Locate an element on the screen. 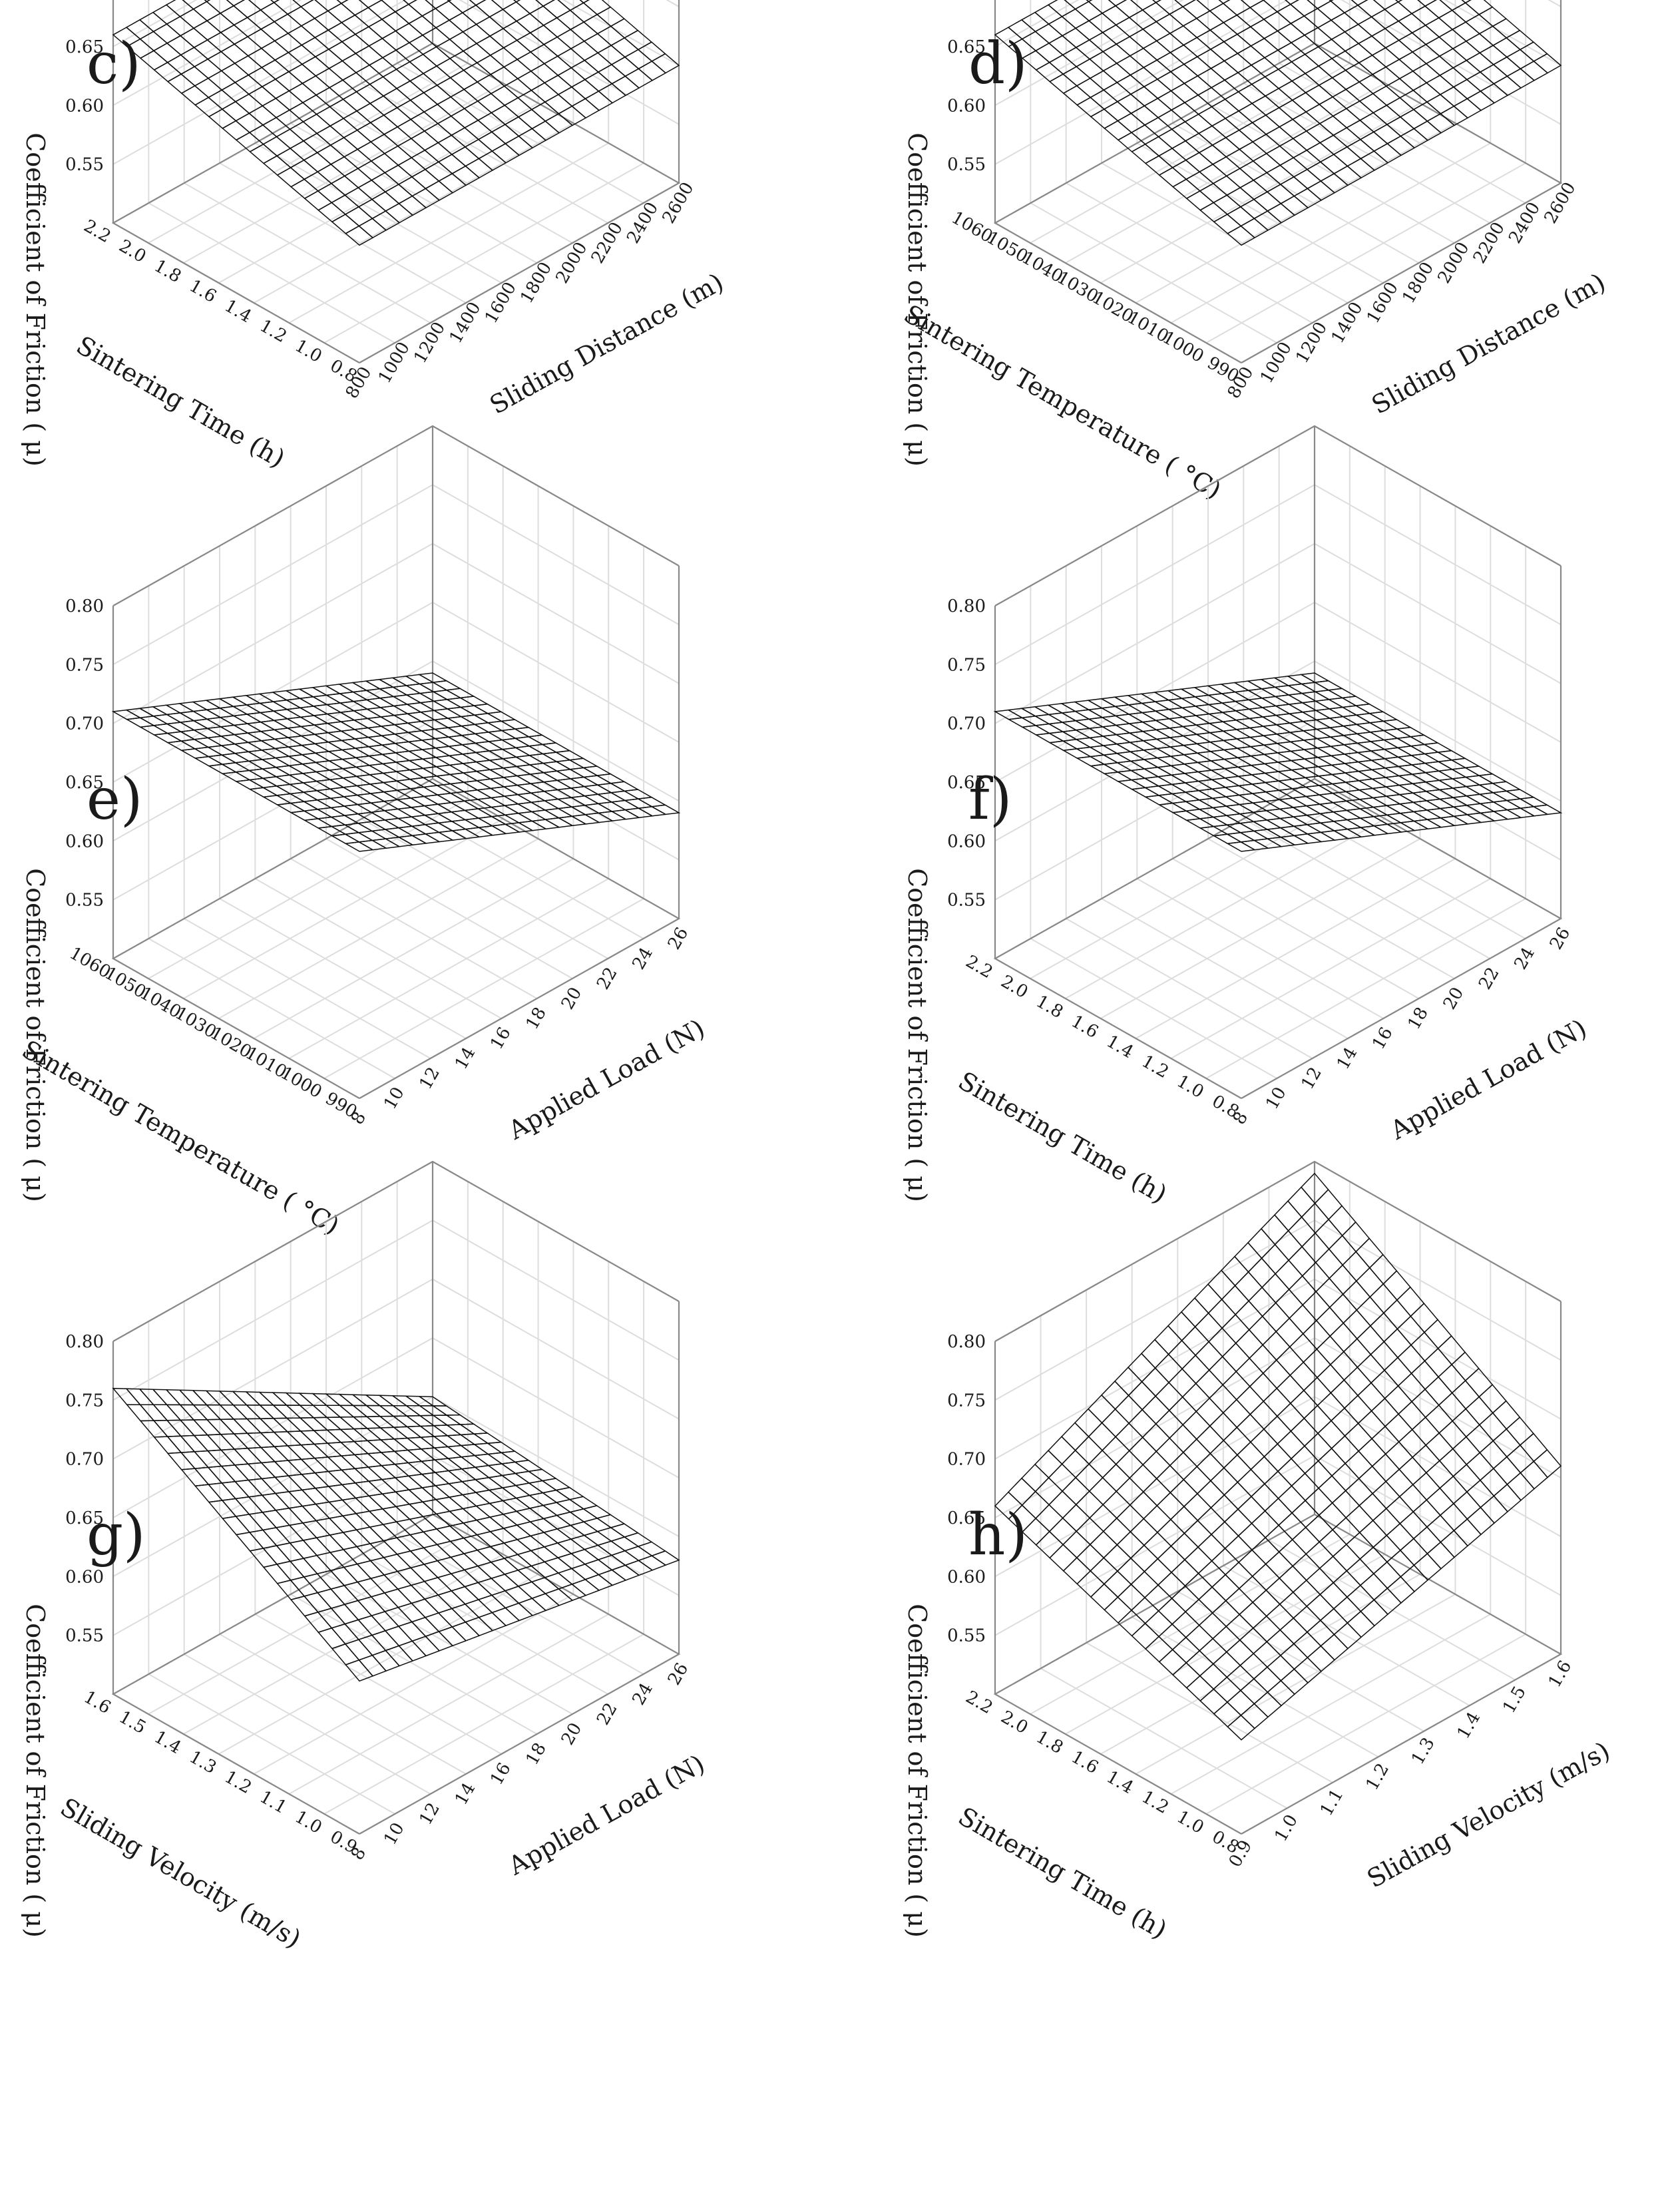 The width and height of the screenshot is (1664, 2212). x-tick-label: 1000 is located at coordinates (395, 363).